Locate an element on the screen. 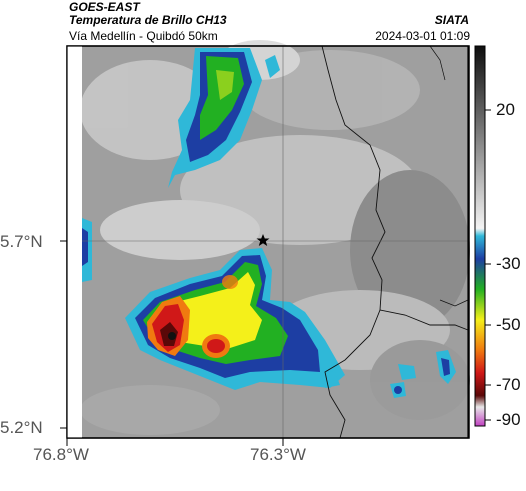 The width and height of the screenshot is (526, 491). region-label: Vía Medellín - Quibdó 50km is located at coordinates (143, 36).